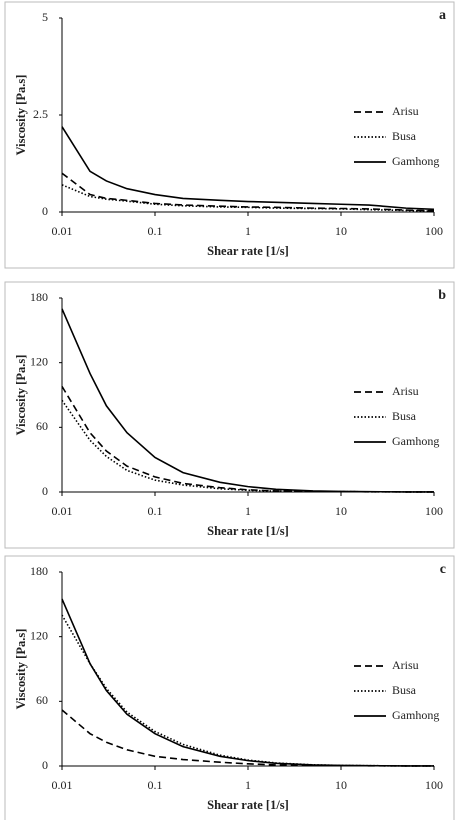  What do you see at coordinates (442, 295) in the screenshot?
I see `panel-label: b` at bounding box center [442, 295].